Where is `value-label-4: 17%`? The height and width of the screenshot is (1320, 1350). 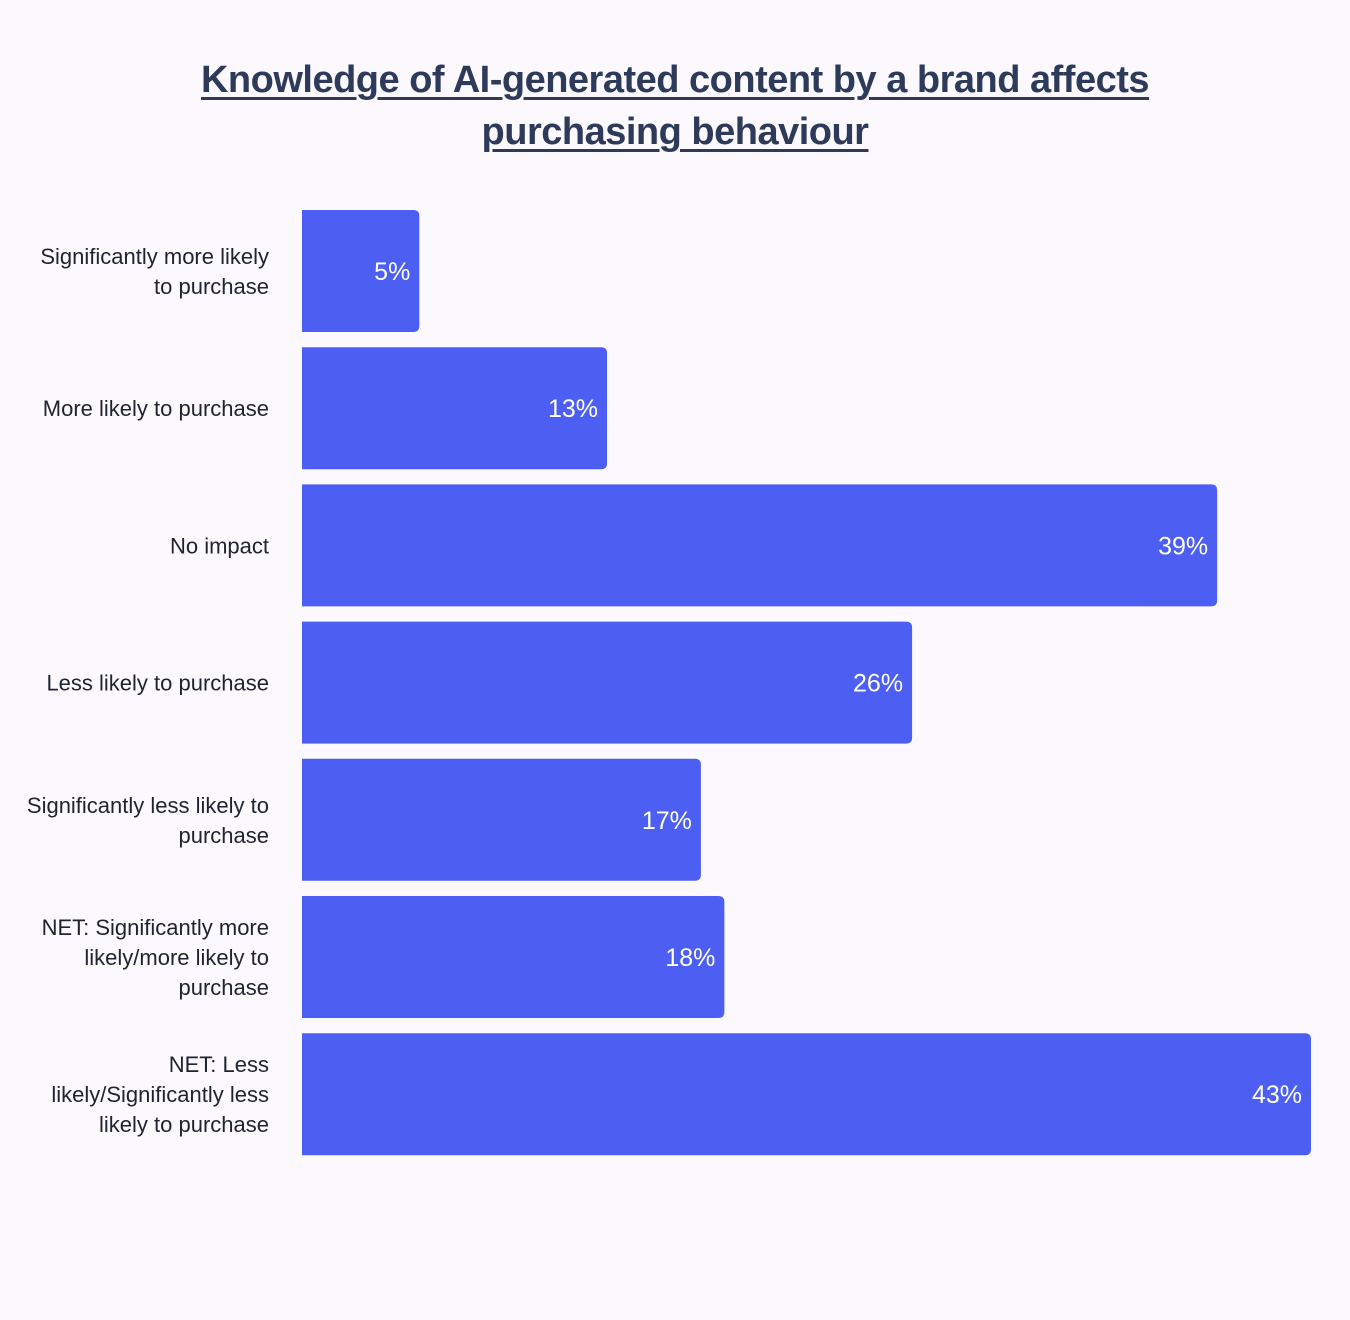 value-label-4: 17% is located at coordinates (667, 821).